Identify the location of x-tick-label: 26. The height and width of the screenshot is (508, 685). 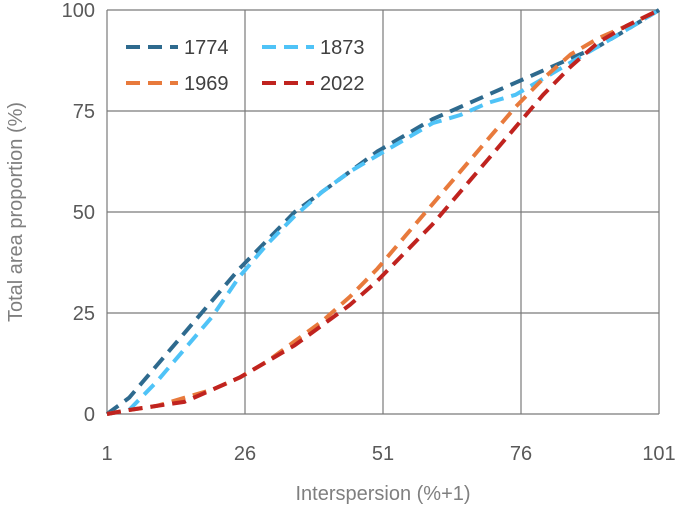
(245, 454).